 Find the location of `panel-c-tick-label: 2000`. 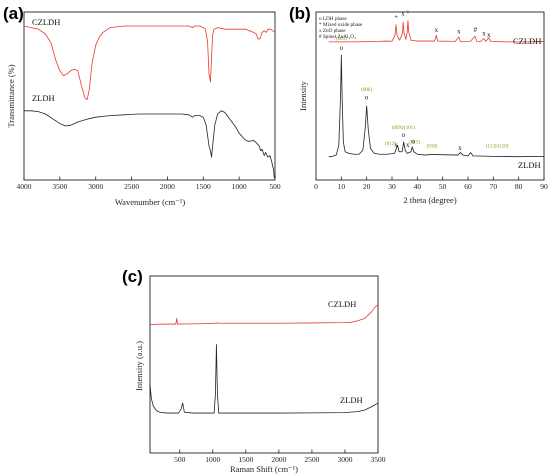

panel-c-tick-label: 2000 is located at coordinates (278, 459).